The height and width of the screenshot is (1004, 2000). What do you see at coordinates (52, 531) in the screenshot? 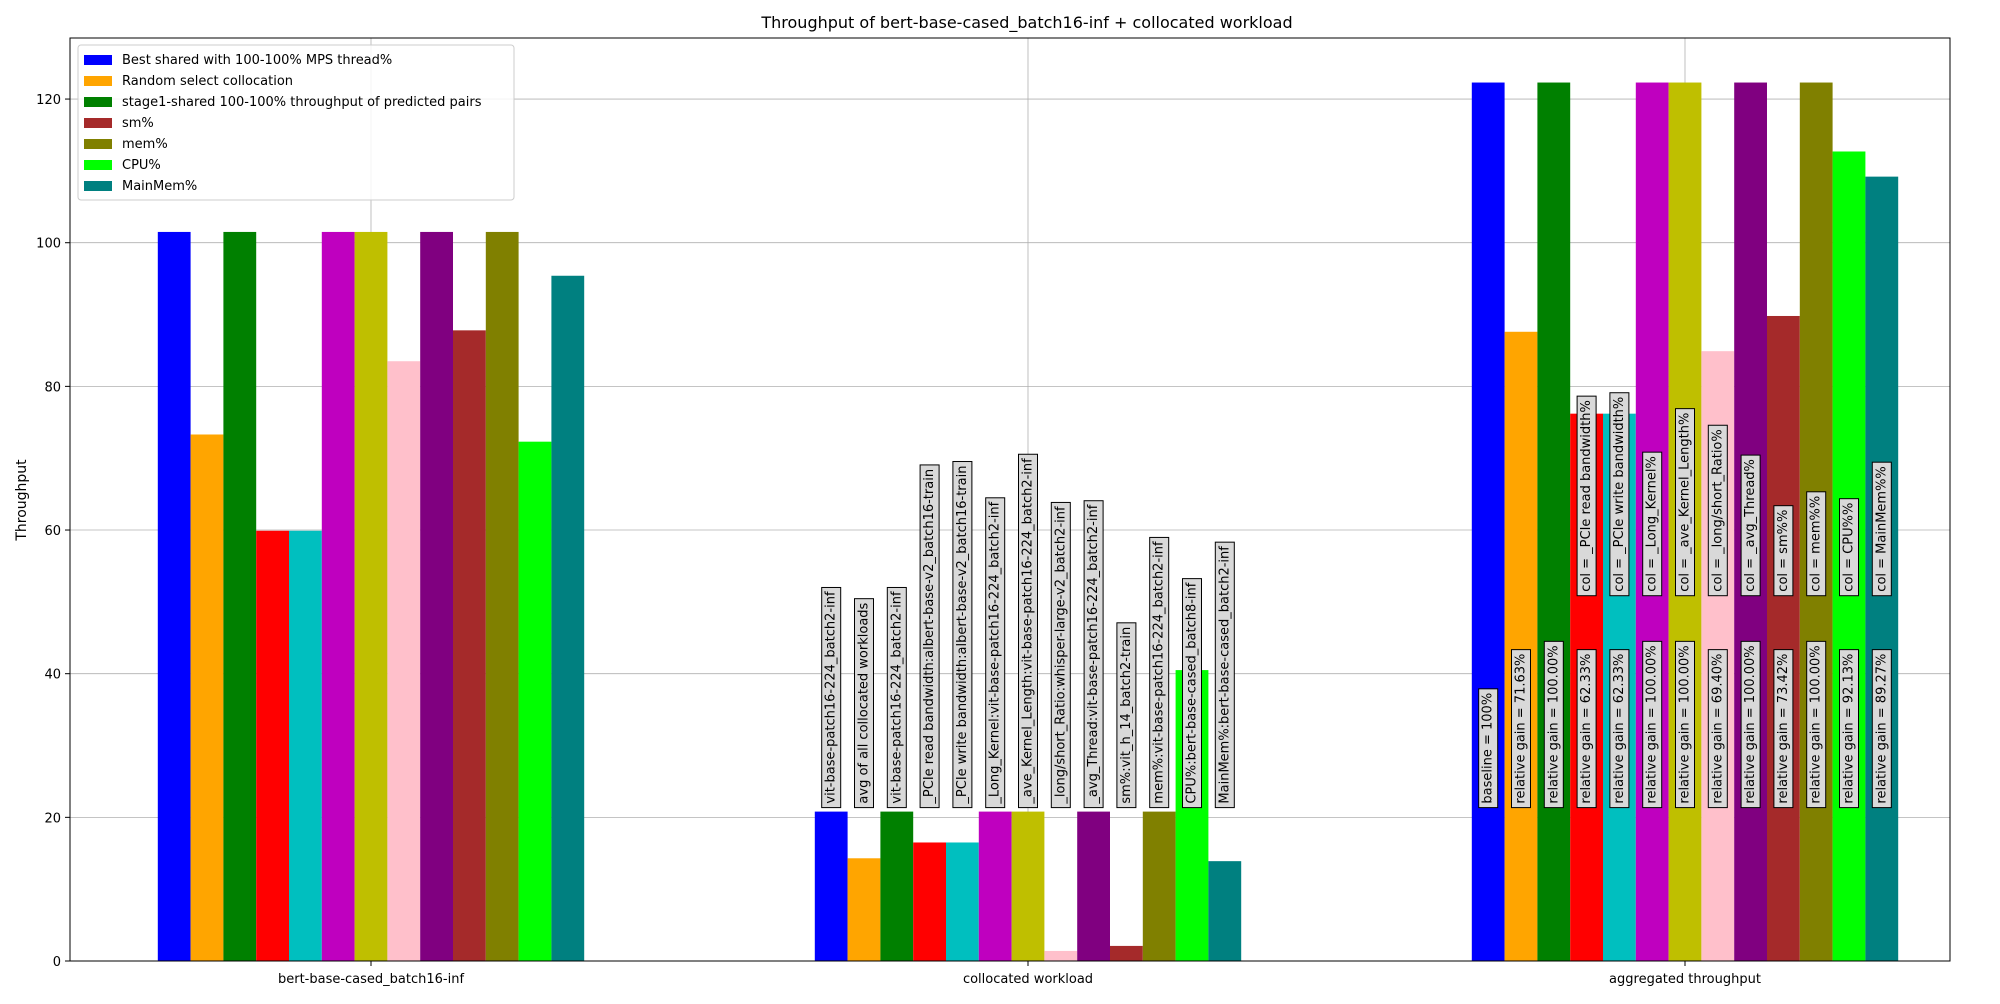
I see `y-tick-label: 60` at bounding box center [52, 531].